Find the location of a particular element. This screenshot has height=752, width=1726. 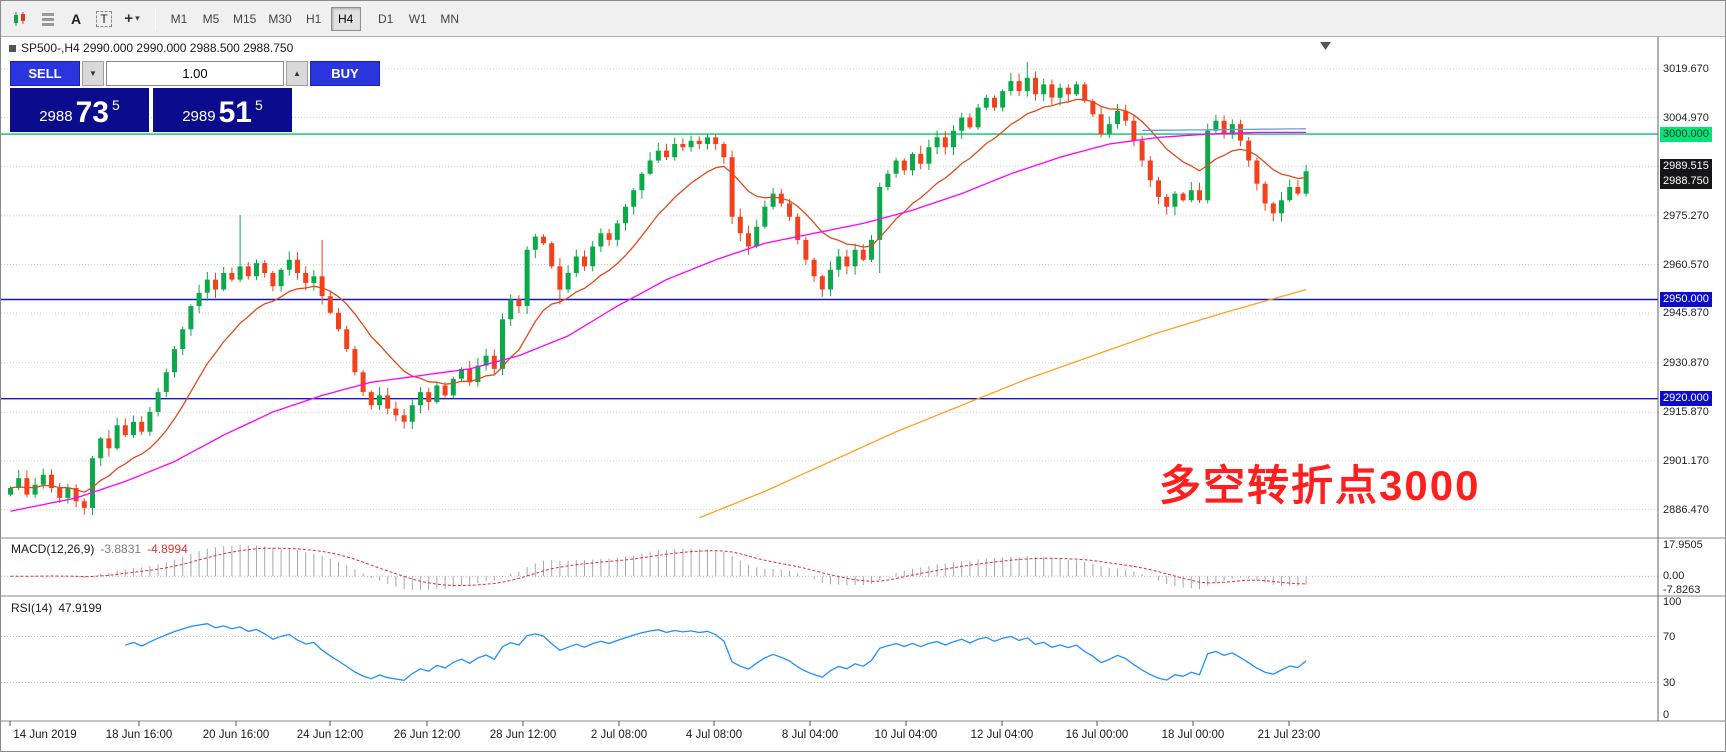

time-axis-label: 12 Jul 04:00 is located at coordinates (1002, 735).